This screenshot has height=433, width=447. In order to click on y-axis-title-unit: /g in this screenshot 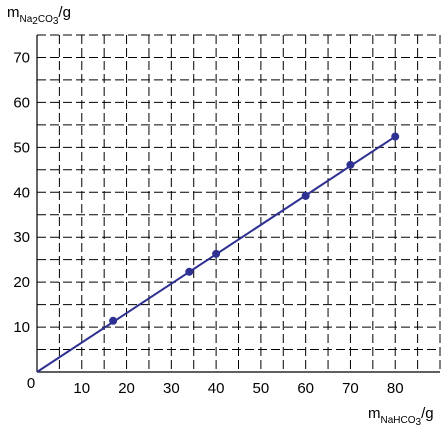, I will do `click(64, 12)`.